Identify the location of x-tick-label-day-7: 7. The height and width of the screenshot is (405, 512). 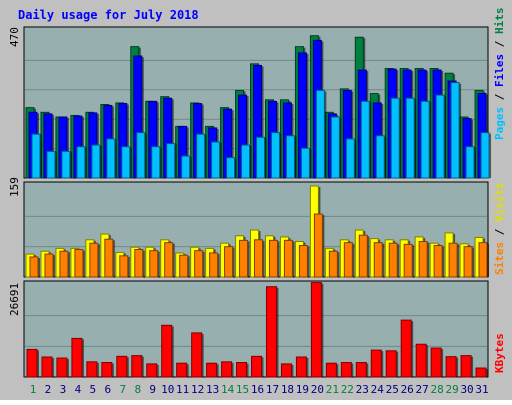
(122, 389).